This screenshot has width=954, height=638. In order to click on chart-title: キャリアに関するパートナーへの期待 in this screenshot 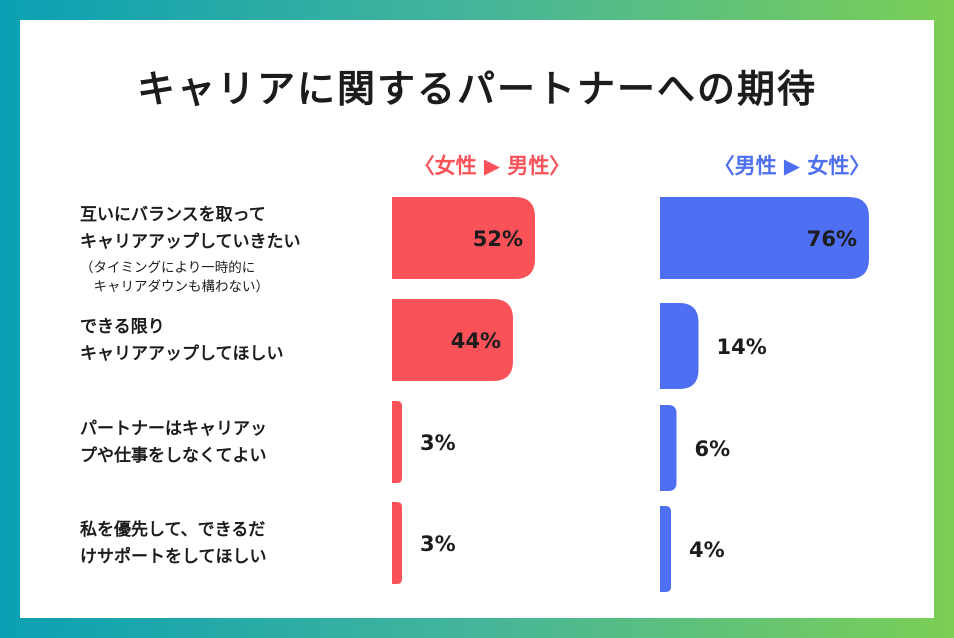, I will do `click(476, 89)`.